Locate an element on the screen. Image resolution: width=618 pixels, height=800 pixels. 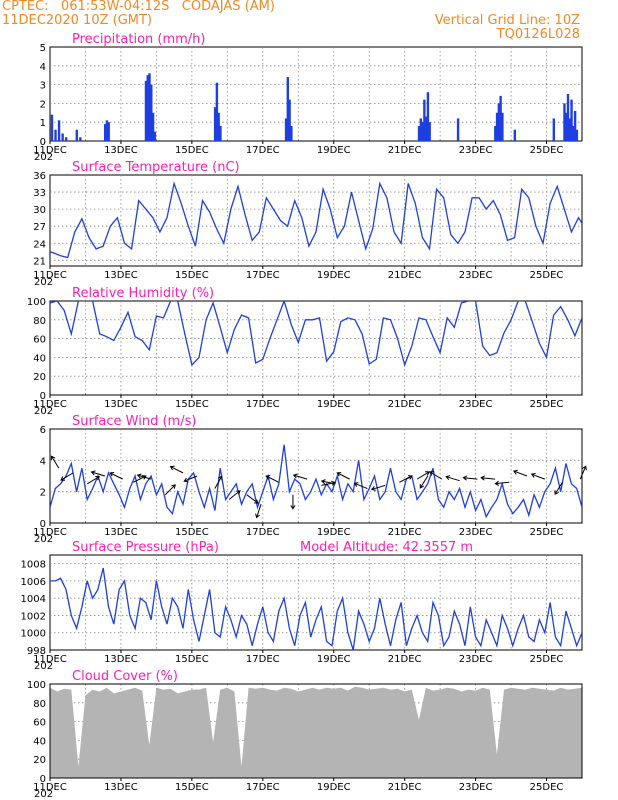
pressure-model-altitude: Model Altitude: 42.3557 m is located at coordinates (386, 547).